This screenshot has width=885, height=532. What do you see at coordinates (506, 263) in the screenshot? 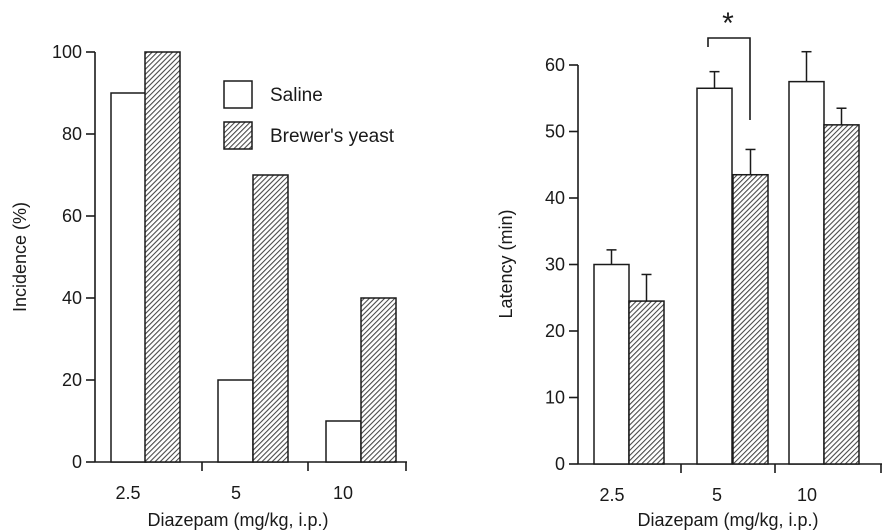
I see `latency-y-axis-title: Latency (min)` at bounding box center [506, 263].